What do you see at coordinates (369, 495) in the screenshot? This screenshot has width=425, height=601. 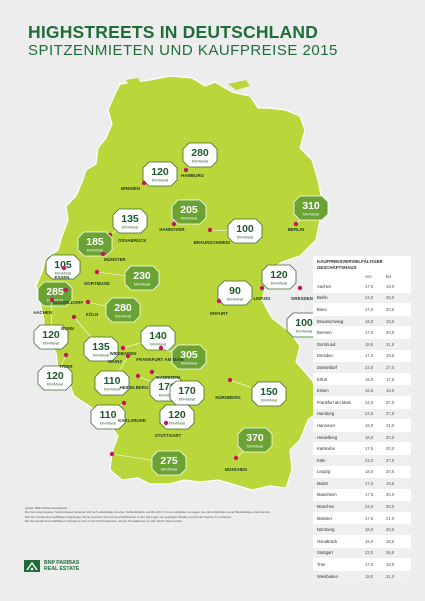 I see `row-von: 17,5` at bounding box center [369, 495].